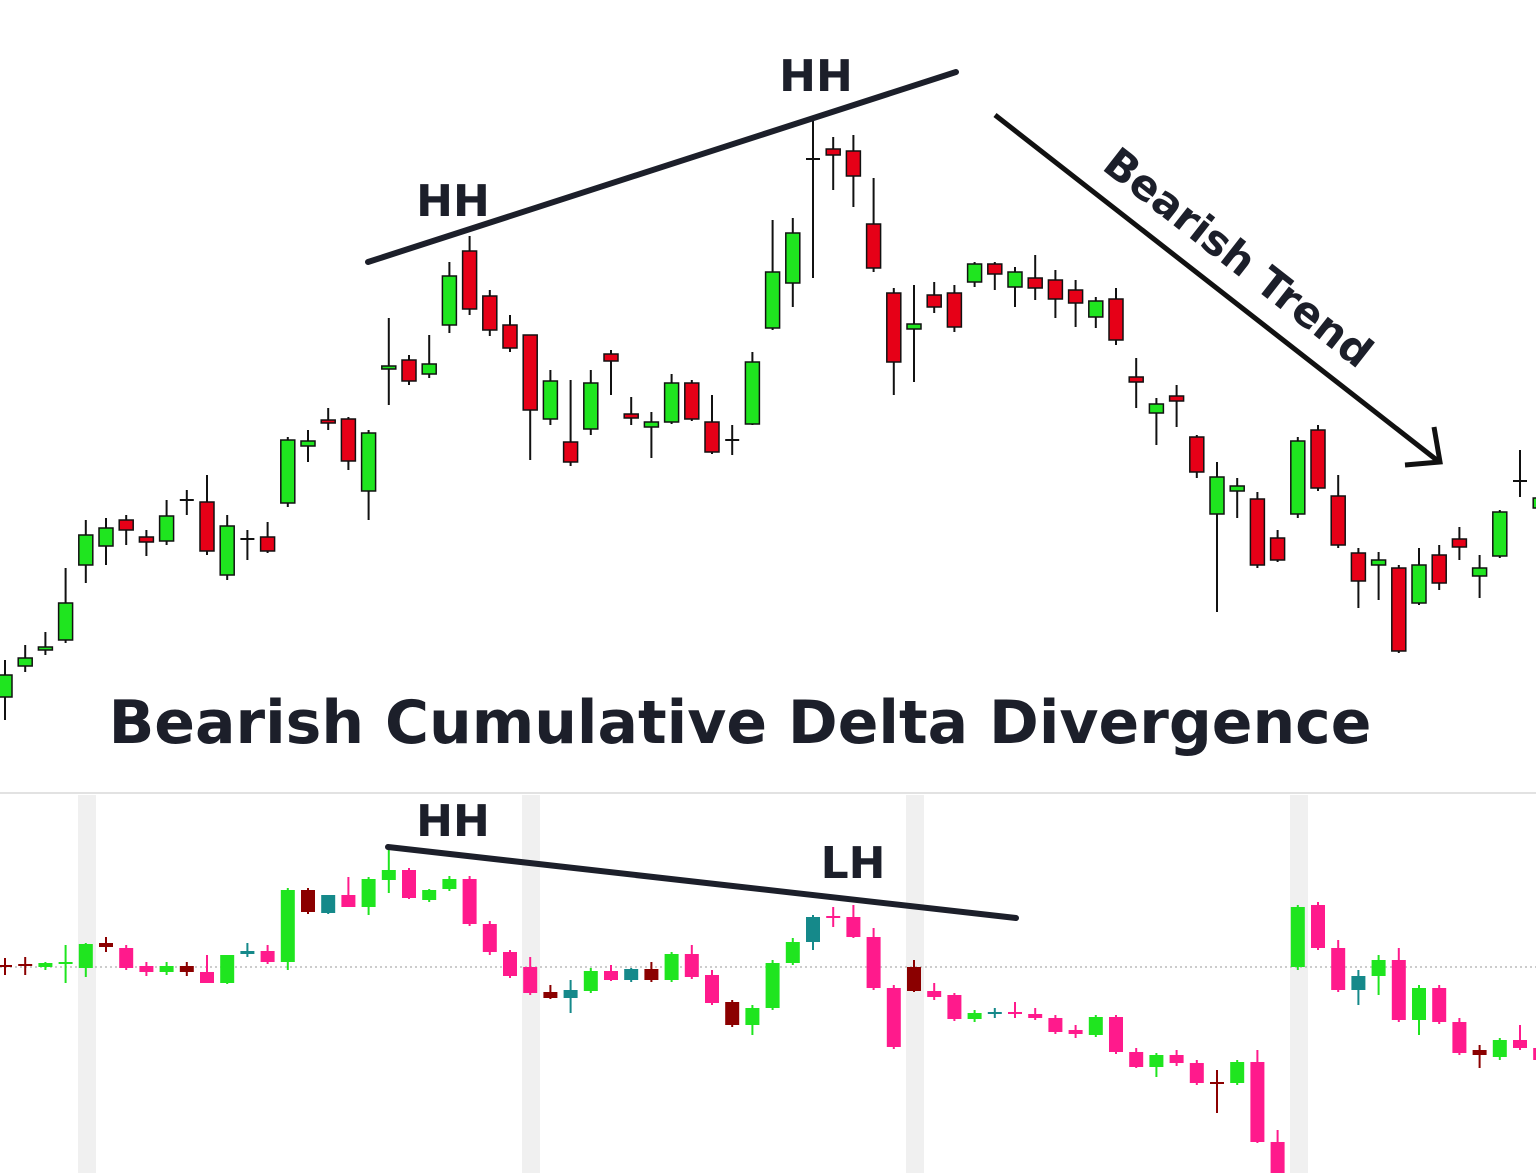 Image resolution: width=1536 pixels, height=1173 pixels. What do you see at coordinates (1216, 288) in the screenshot?
I see `trend-arrow` at bounding box center [1216, 288].